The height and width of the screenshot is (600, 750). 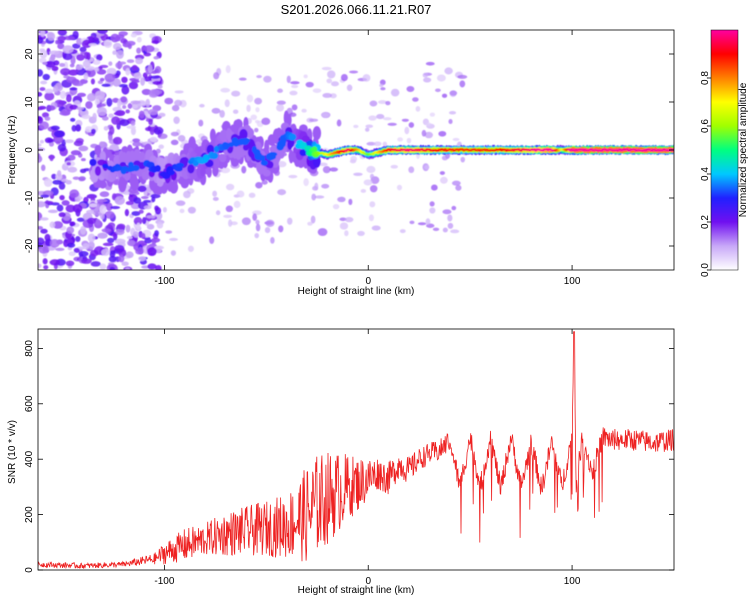 What do you see at coordinates (164, 581) in the screenshot?
I see `x-tick-label: -100` at bounding box center [164, 581].